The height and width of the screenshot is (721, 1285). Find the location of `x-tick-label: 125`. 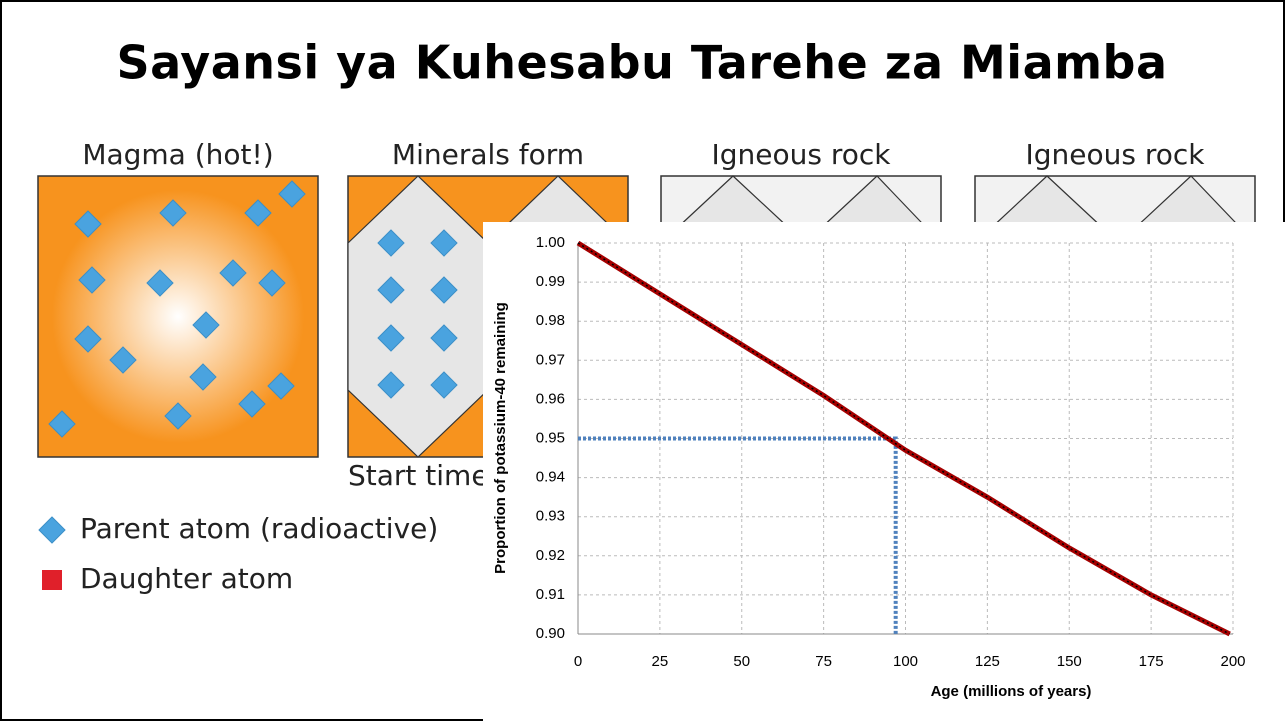

x-tick-label: 125 is located at coordinates (987, 661).